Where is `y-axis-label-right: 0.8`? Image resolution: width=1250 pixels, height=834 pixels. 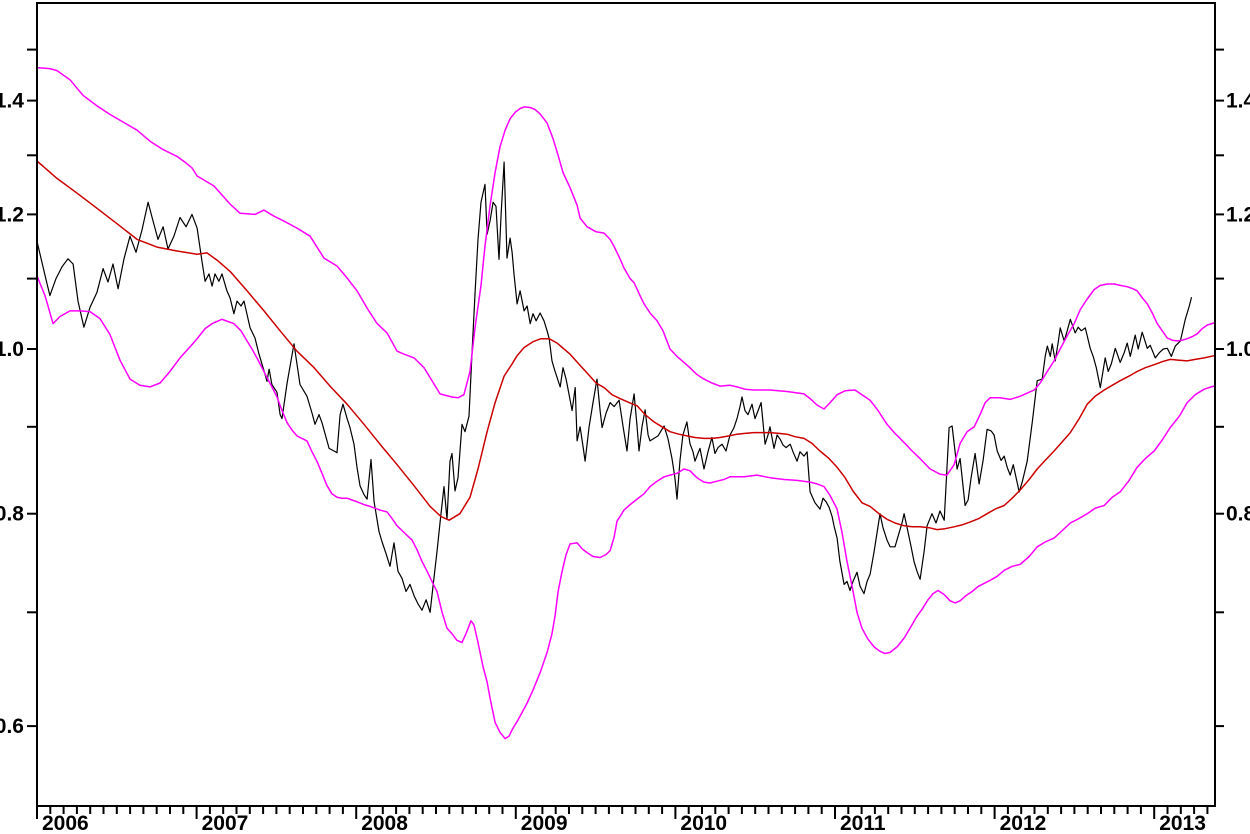
y-axis-label-right: 0.8 is located at coordinates (1238, 514).